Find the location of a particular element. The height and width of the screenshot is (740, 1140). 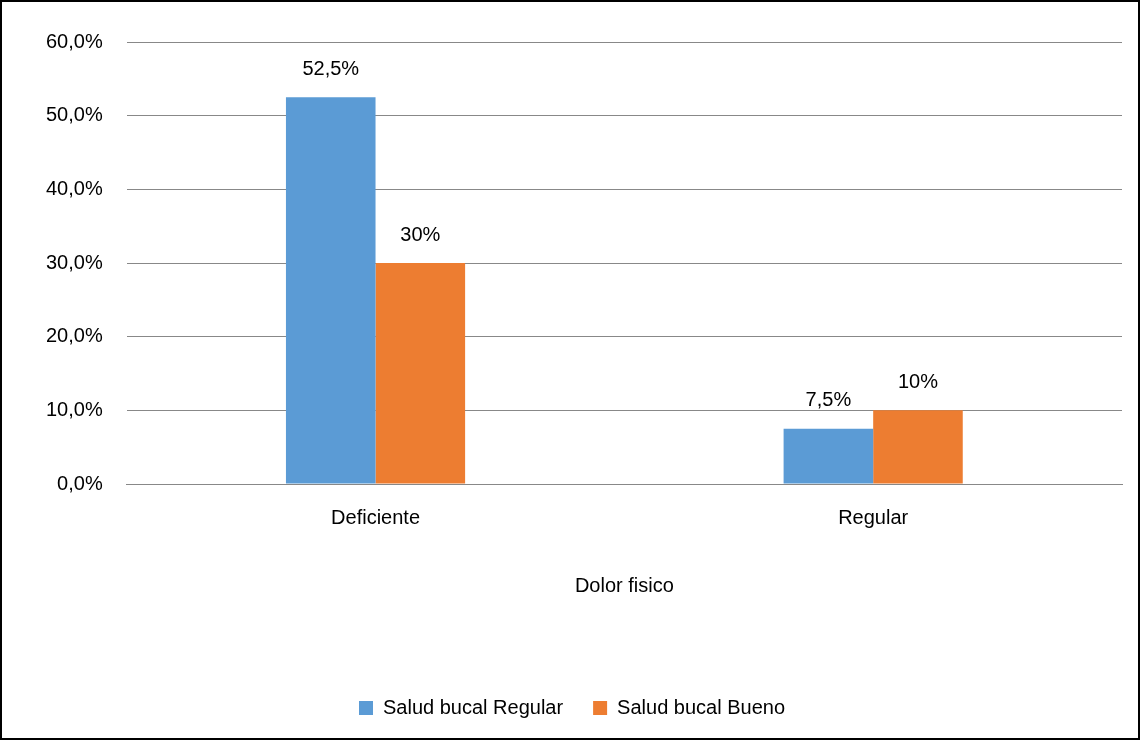

x-tick-label: Deficiente is located at coordinates (375, 516).